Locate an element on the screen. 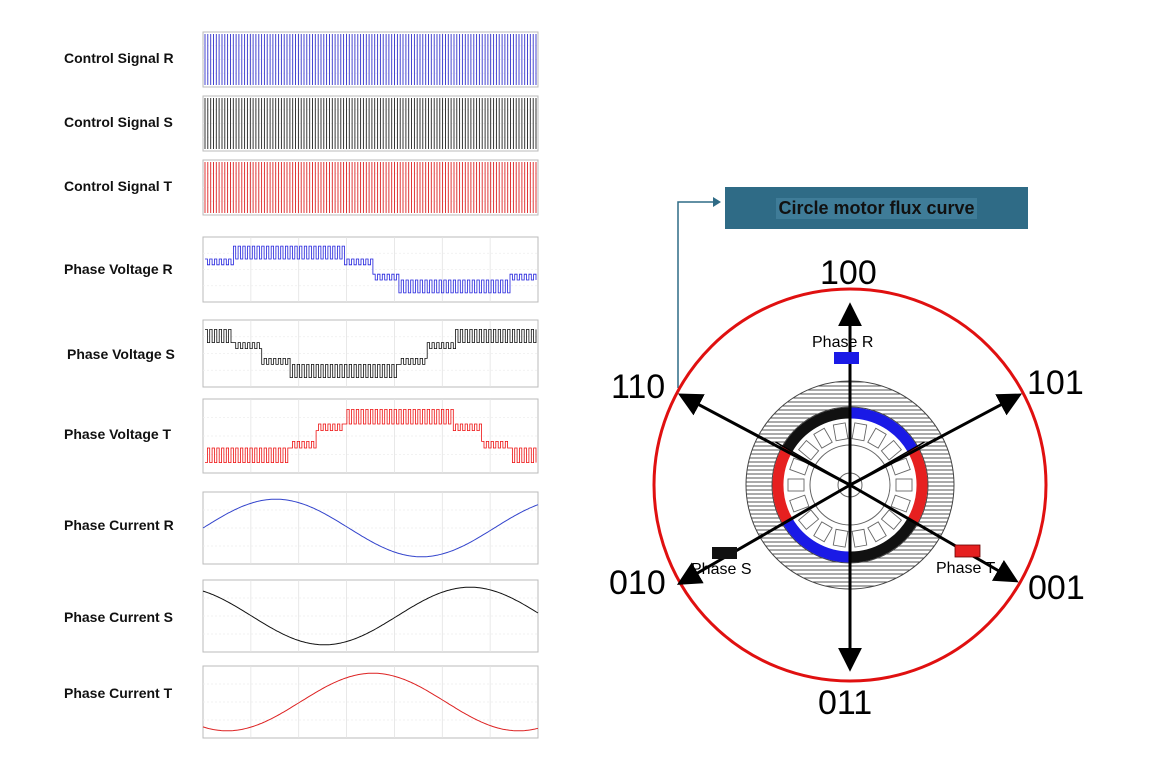 This screenshot has height=758, width=1150. waveform-panel-control-signal-s is located at coordinates (370, 123).